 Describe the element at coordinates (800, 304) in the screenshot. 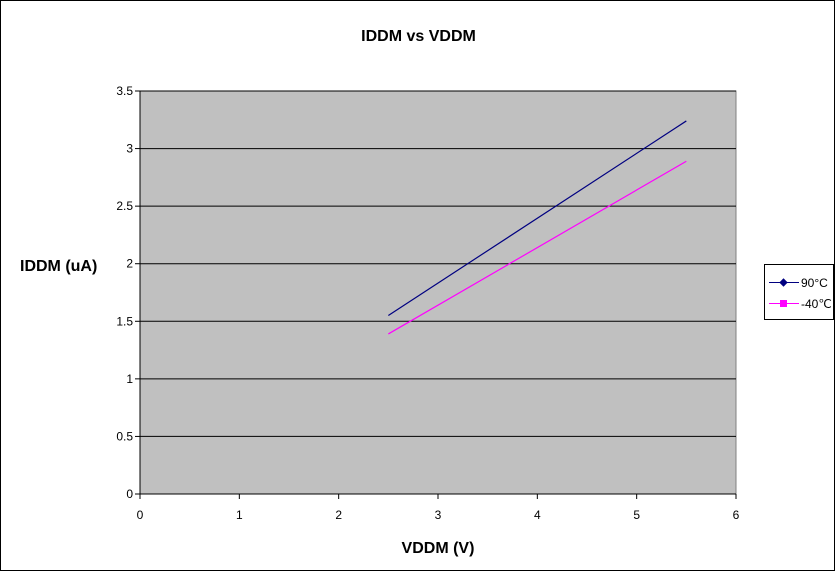

I see `legend-entry-series-1: -40℃` at that location.